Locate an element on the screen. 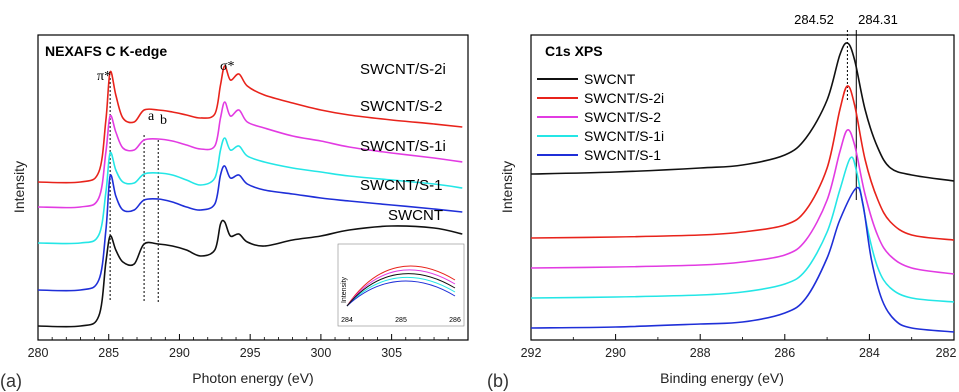 The width and height of the screenshot is (959, 392). inset-ylabel: Intensity is located at coordinates (344, 289).